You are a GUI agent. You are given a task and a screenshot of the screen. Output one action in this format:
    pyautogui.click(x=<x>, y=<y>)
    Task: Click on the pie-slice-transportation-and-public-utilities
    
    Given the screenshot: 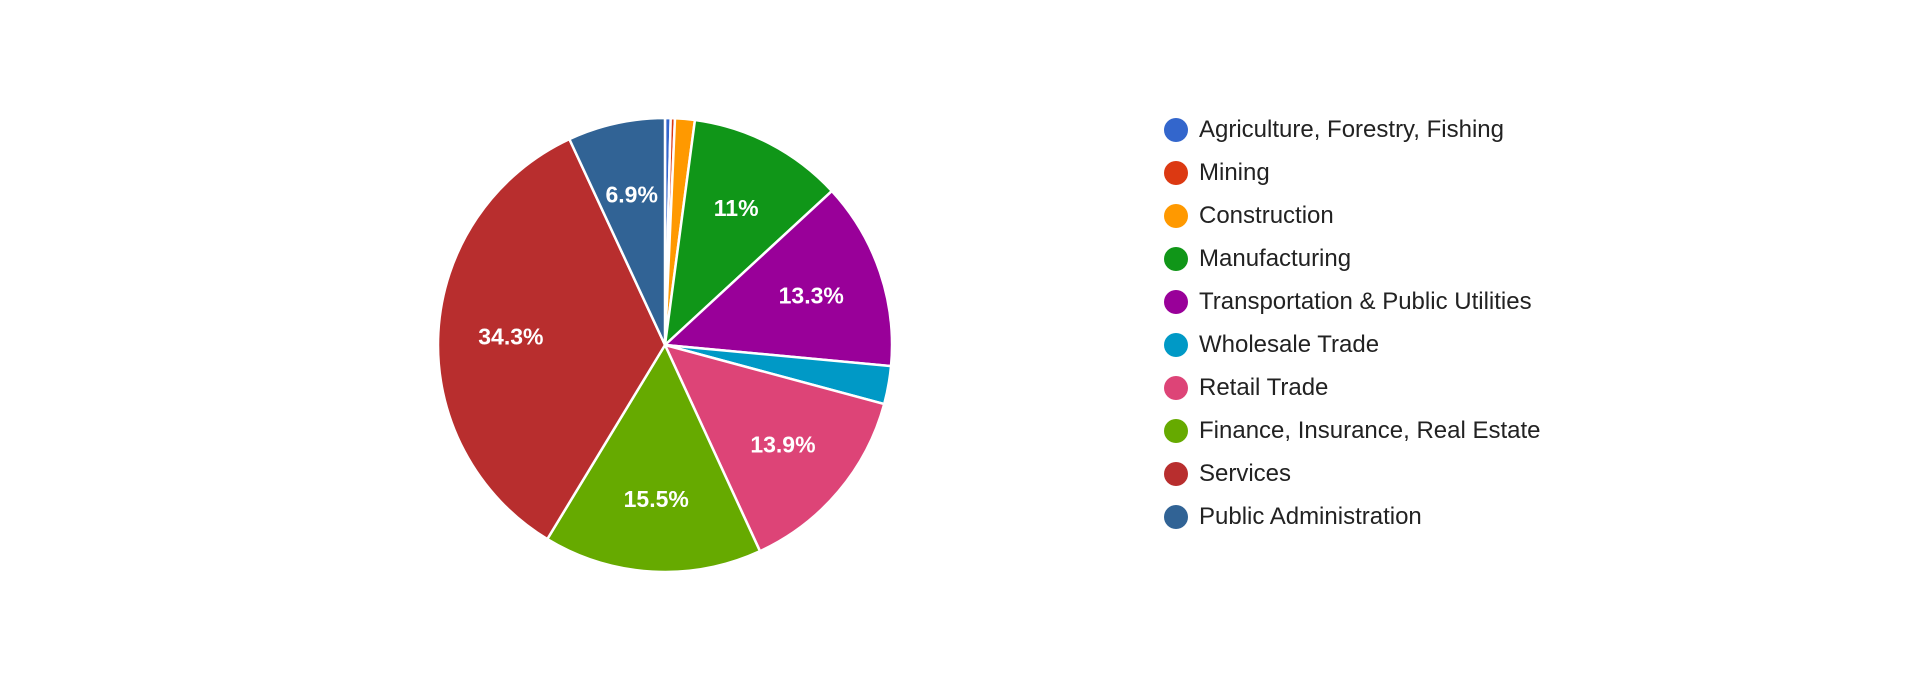 What is the action you would take?
    pyautogui.click(x=778, y=278)
    